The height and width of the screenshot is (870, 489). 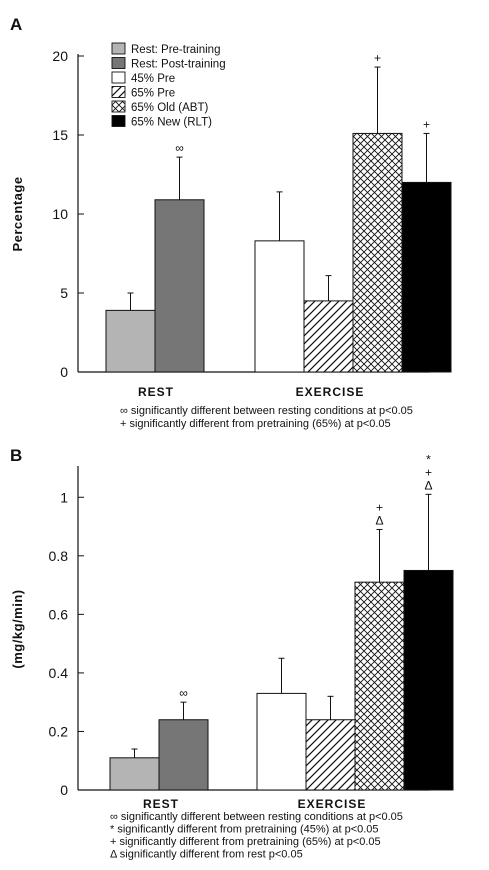 What do you see at coordinates (59, 614) in the screenshot?
I see `chart-b-y-tick-label: 0.6` at bounding box center [59, 614].